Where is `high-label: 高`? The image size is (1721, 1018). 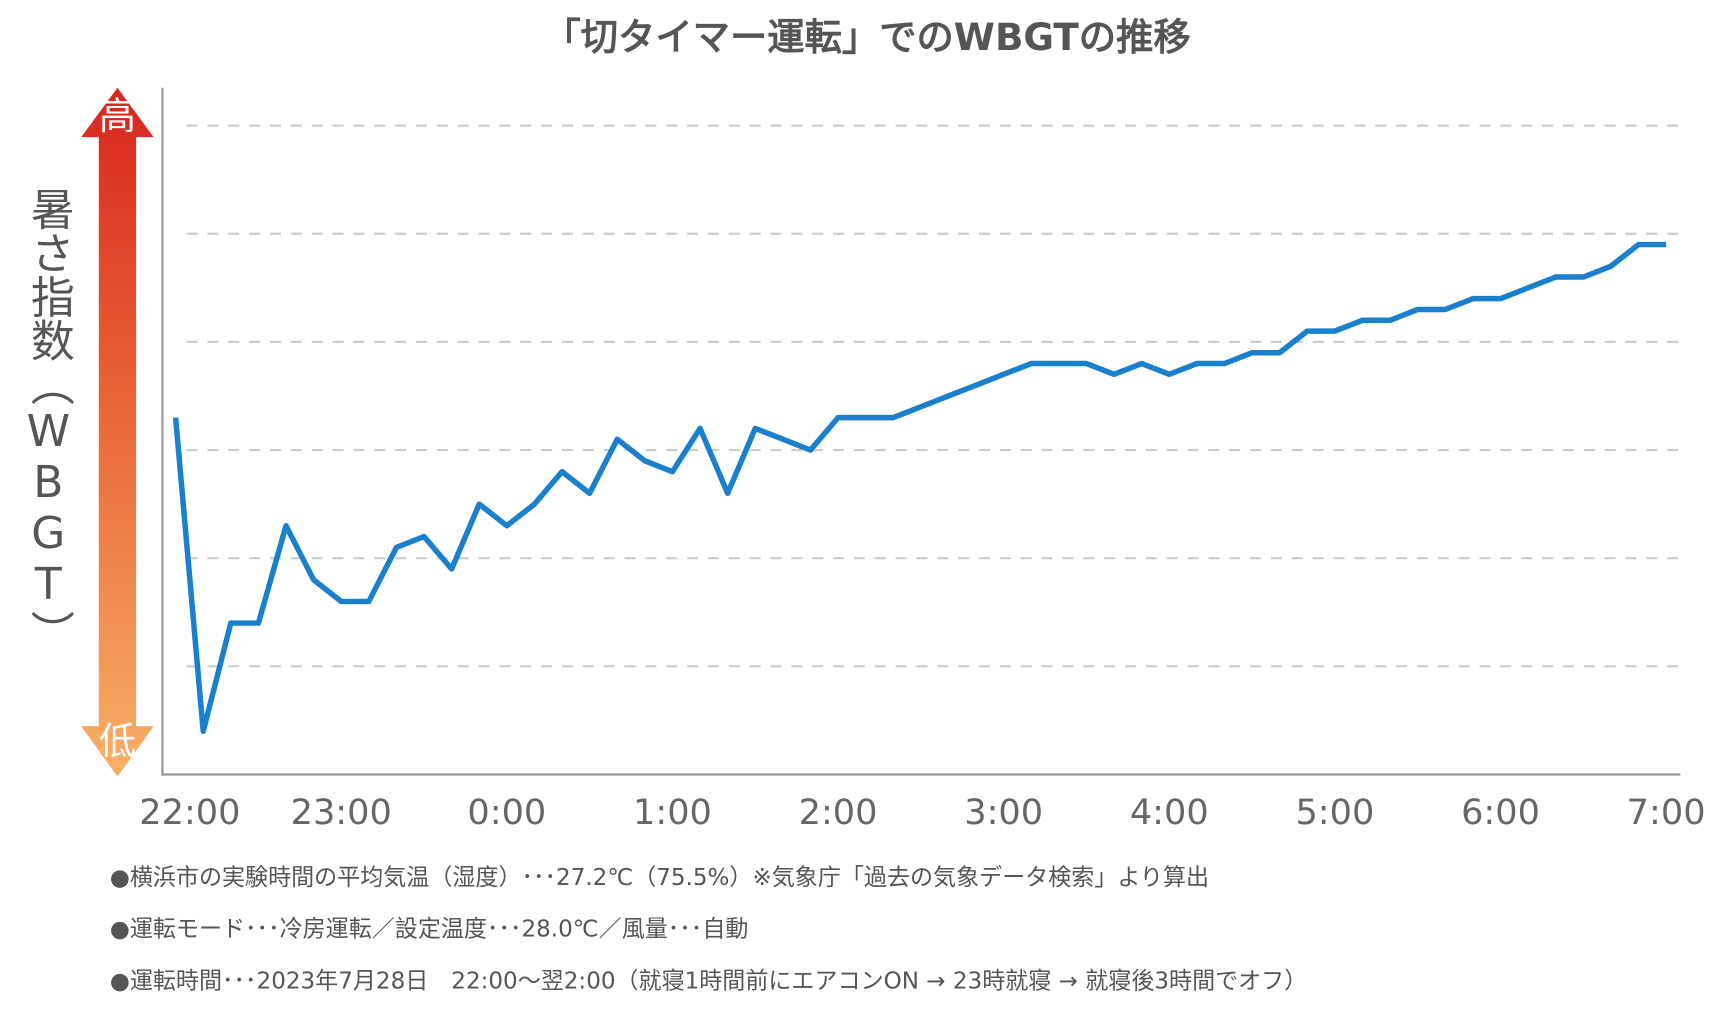 high-label: 高 is located at coordinates (117, 116).